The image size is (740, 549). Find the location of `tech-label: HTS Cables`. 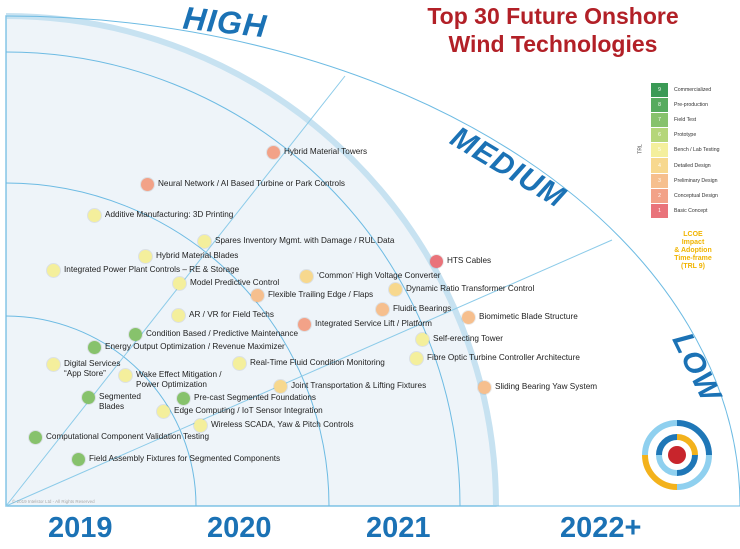

tech-label: HTS Cables is located at coordinates (469, 260).